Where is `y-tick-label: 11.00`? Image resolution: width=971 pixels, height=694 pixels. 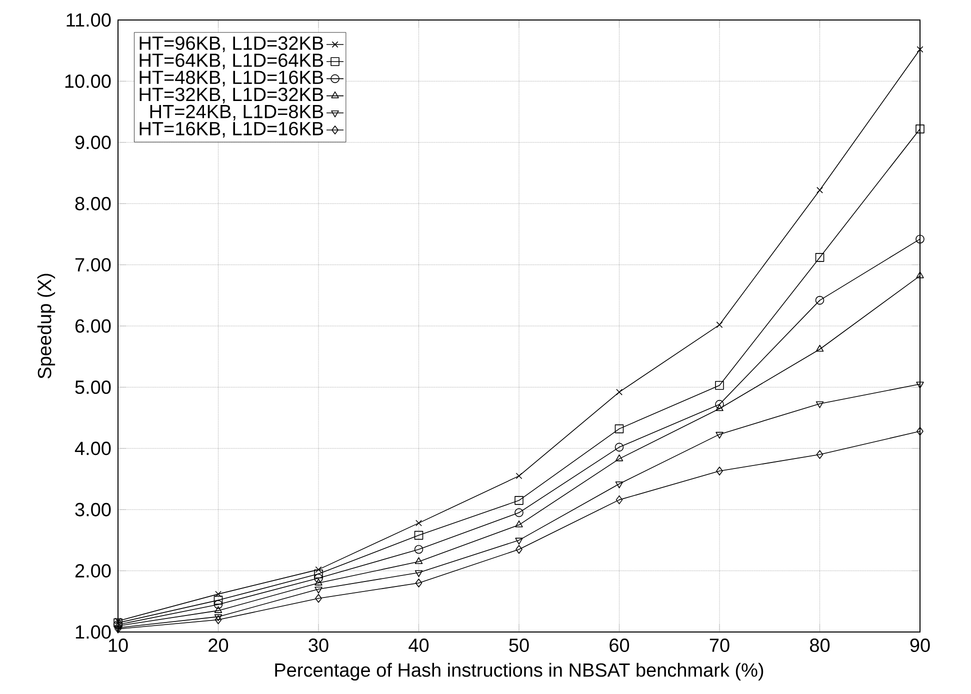
y-tick-label: 11.00 is located at coordinates (88, 20).